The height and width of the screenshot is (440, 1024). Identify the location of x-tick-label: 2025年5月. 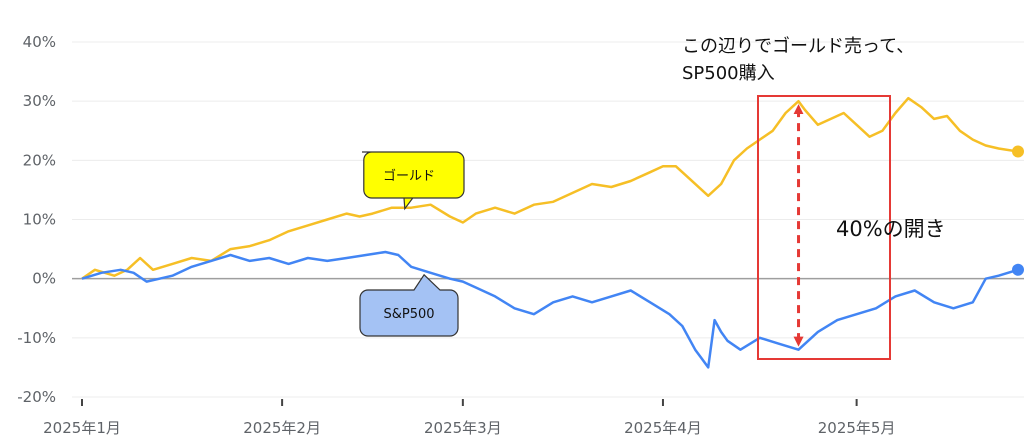
(857, 428).